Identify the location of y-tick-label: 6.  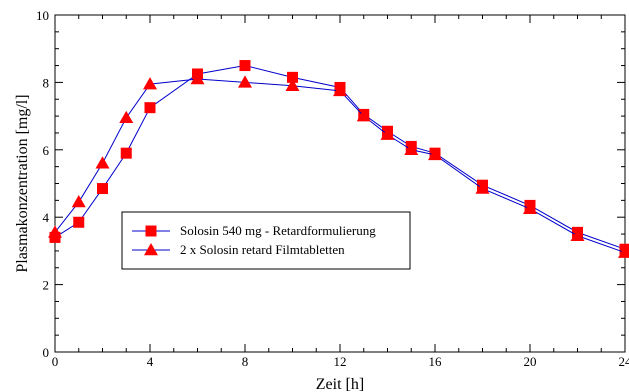
(46, 150).